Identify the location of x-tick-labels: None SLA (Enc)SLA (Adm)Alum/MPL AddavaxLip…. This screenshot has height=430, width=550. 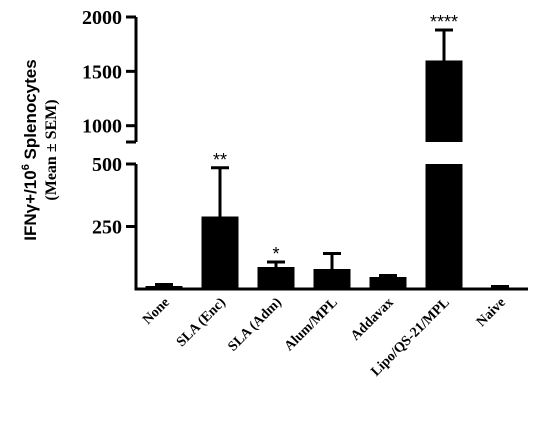
(324, 337).